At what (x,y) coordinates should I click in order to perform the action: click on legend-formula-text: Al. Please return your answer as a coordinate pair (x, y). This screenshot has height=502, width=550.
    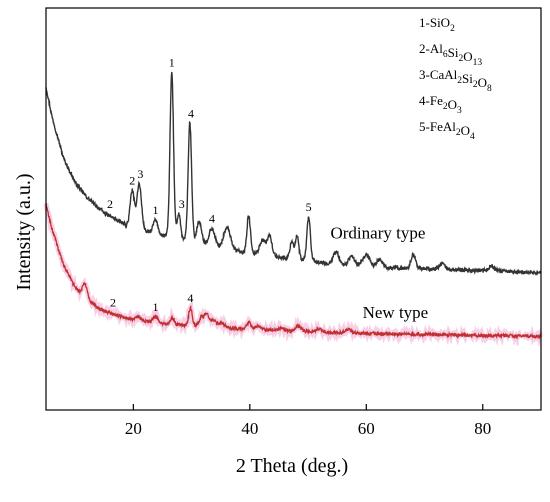
    Looking at the image, I should click on (436, 48).